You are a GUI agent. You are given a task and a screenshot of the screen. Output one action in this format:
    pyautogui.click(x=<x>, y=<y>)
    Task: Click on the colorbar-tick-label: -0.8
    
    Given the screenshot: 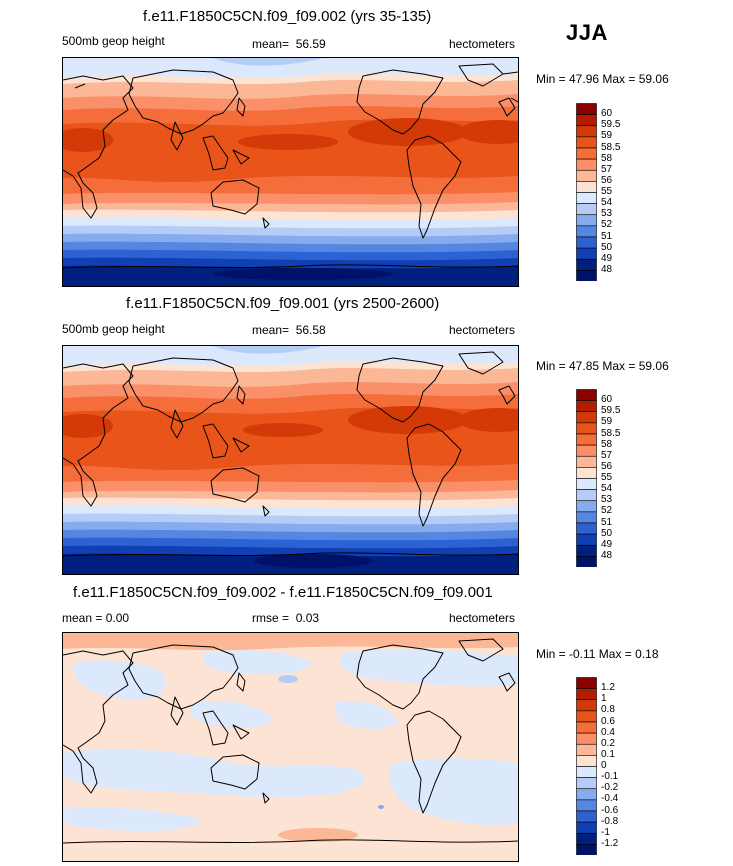 What is the action you would take?
    pyautogui.click(x=610, y=821)
    